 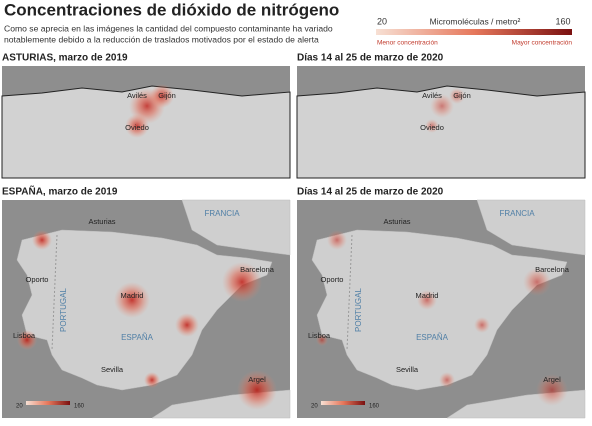 I want to click on panel-title: ASTURIAS, marzo de 2019, so click(x=65, y=58).